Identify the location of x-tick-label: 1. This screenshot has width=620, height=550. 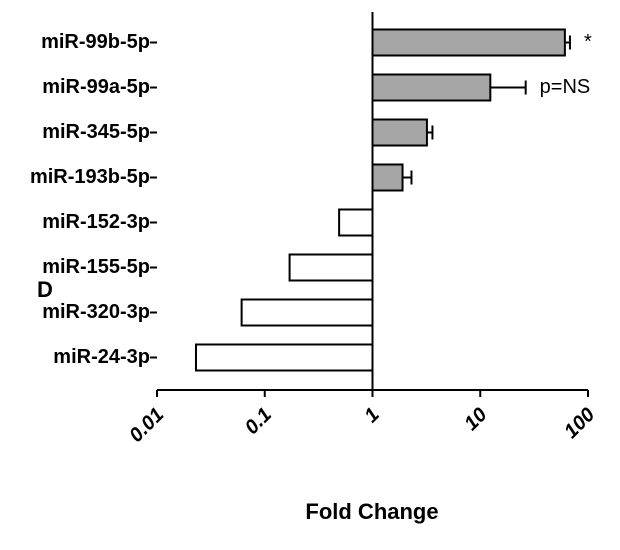
(371, 415).